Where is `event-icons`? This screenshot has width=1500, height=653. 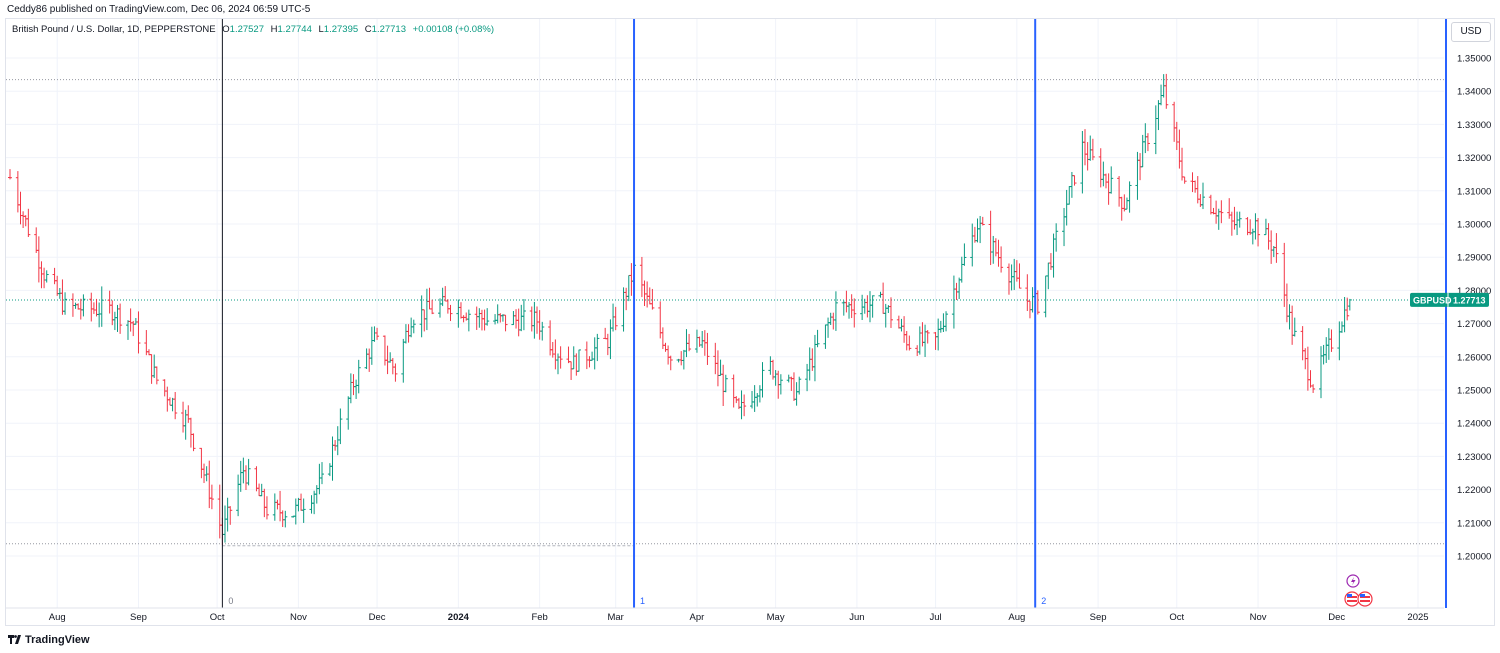 event-icons is located at coordinates (1358, 590).